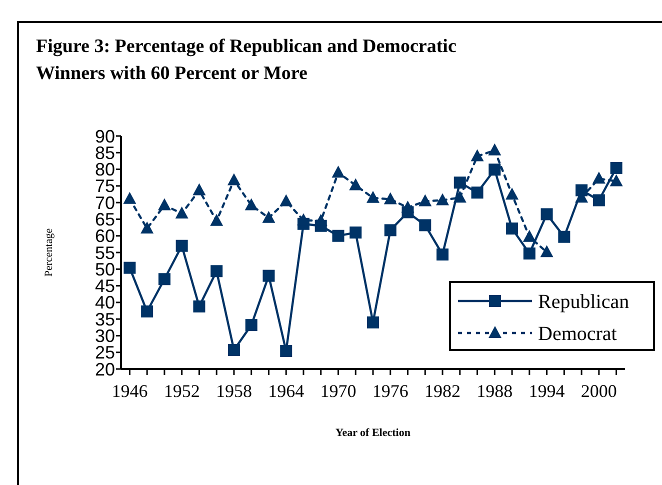 The width and height of the screenshot is (662, 485). I want to click on x-tick-label: 1994, so click(546, 391).